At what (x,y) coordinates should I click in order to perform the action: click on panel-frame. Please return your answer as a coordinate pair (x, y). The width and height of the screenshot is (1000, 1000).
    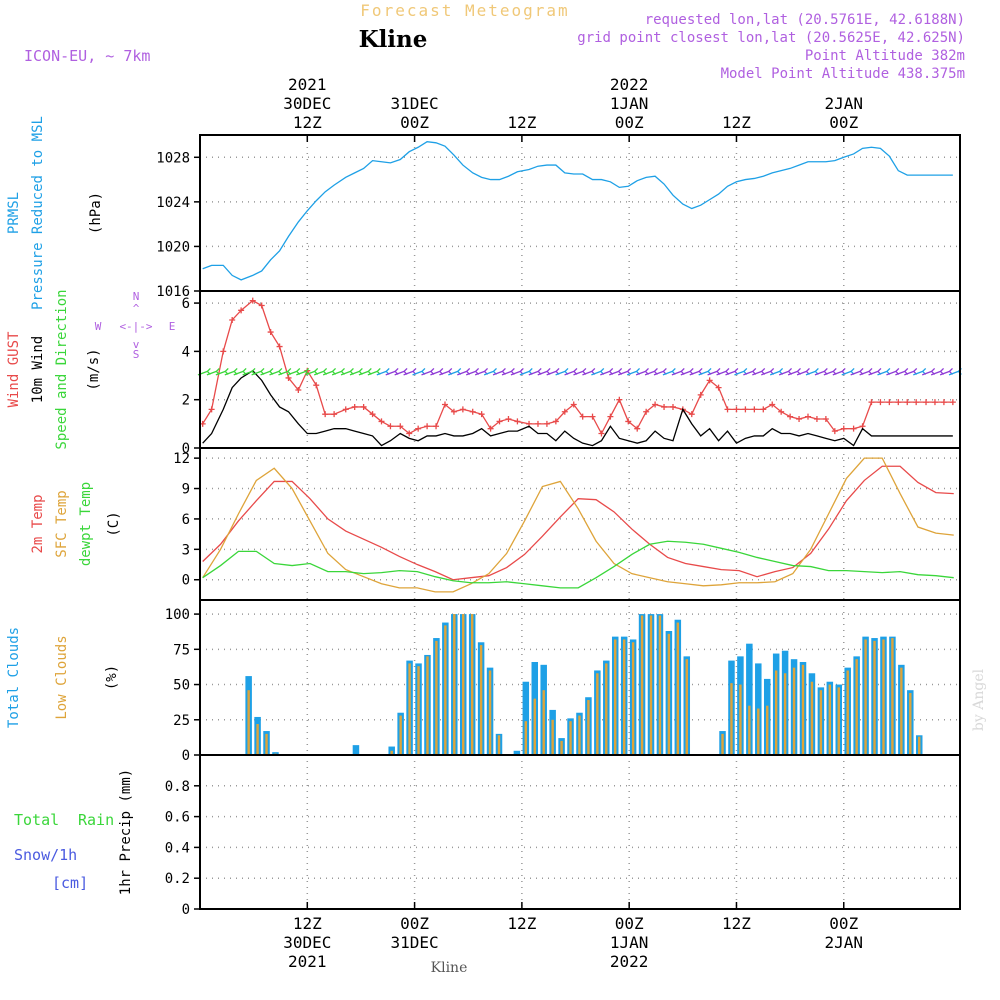
    Looking at the image, I should click on (580, 213).